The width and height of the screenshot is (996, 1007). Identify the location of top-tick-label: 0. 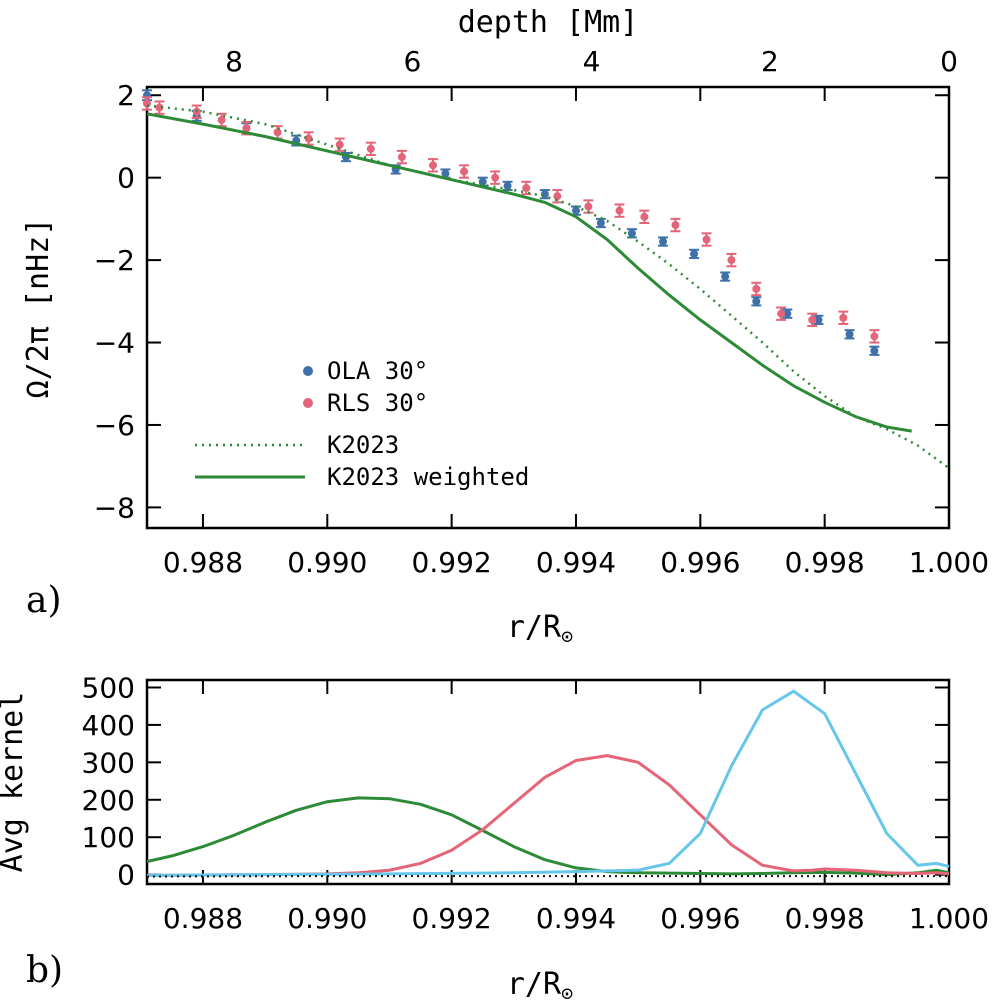
(949, 61).